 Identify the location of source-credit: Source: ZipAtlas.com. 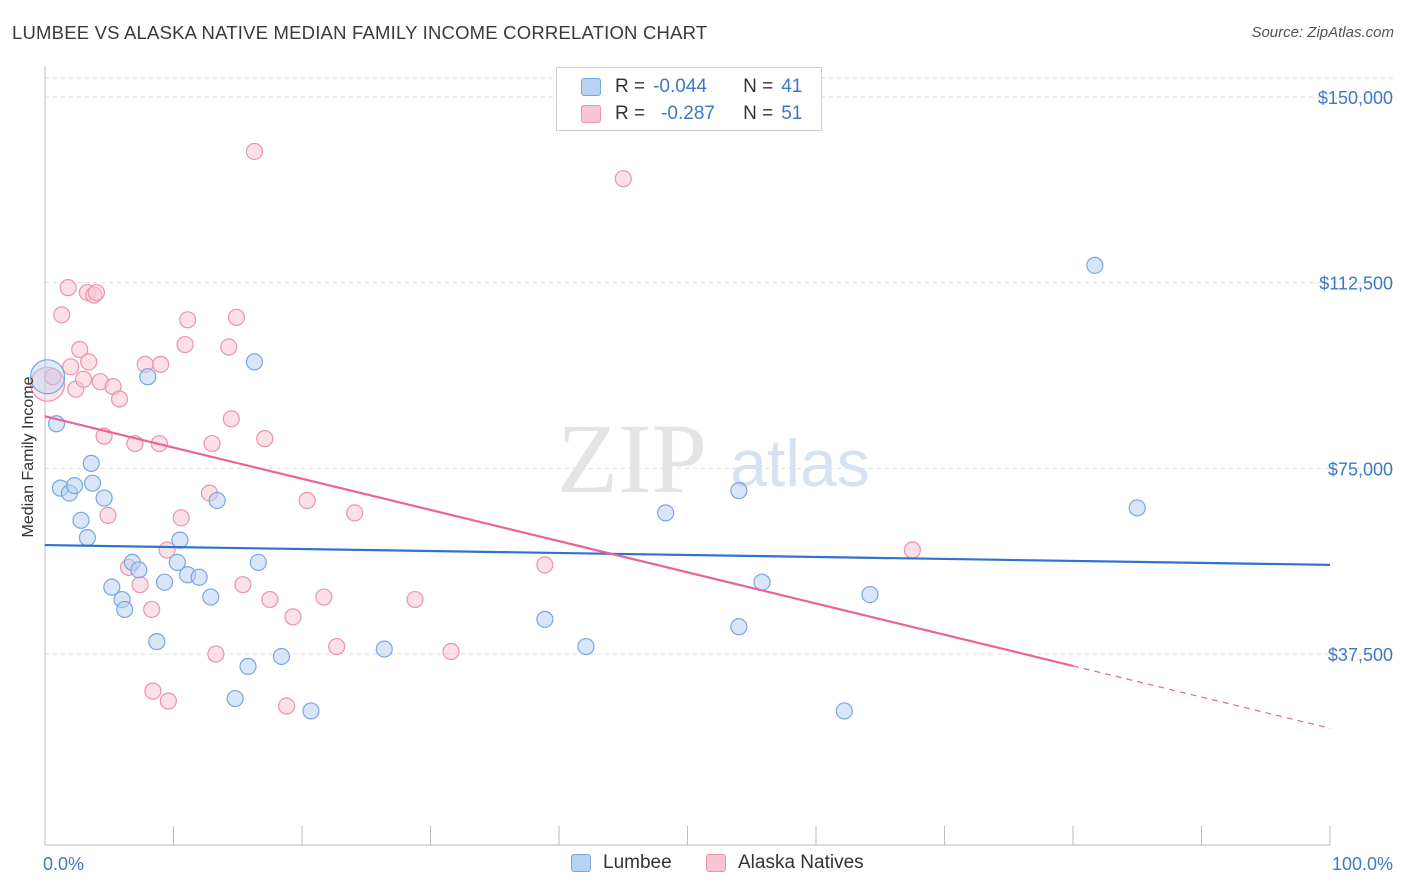
(1322, 32).